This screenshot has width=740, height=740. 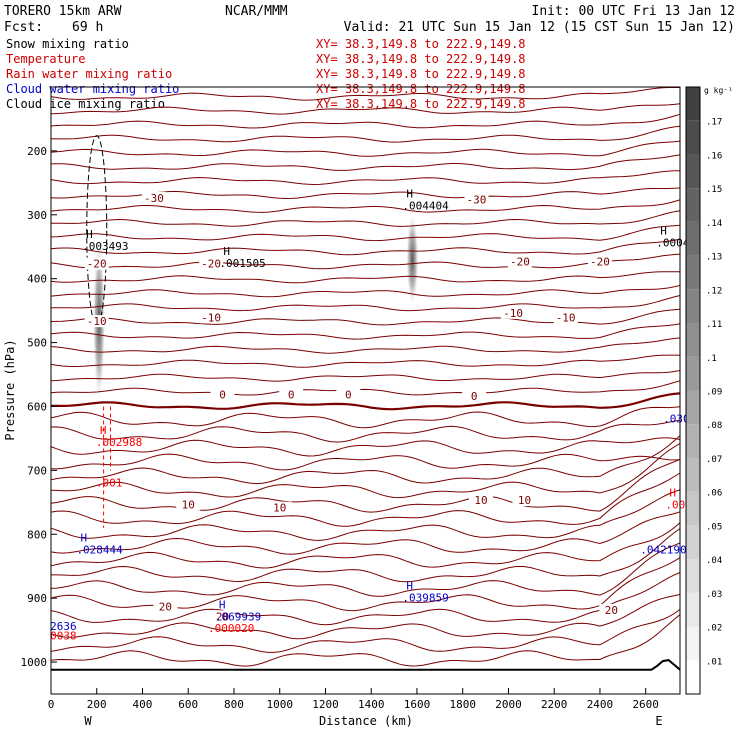 I want to click on colorbar-tick-label: .13, so click(x=714, y=258).